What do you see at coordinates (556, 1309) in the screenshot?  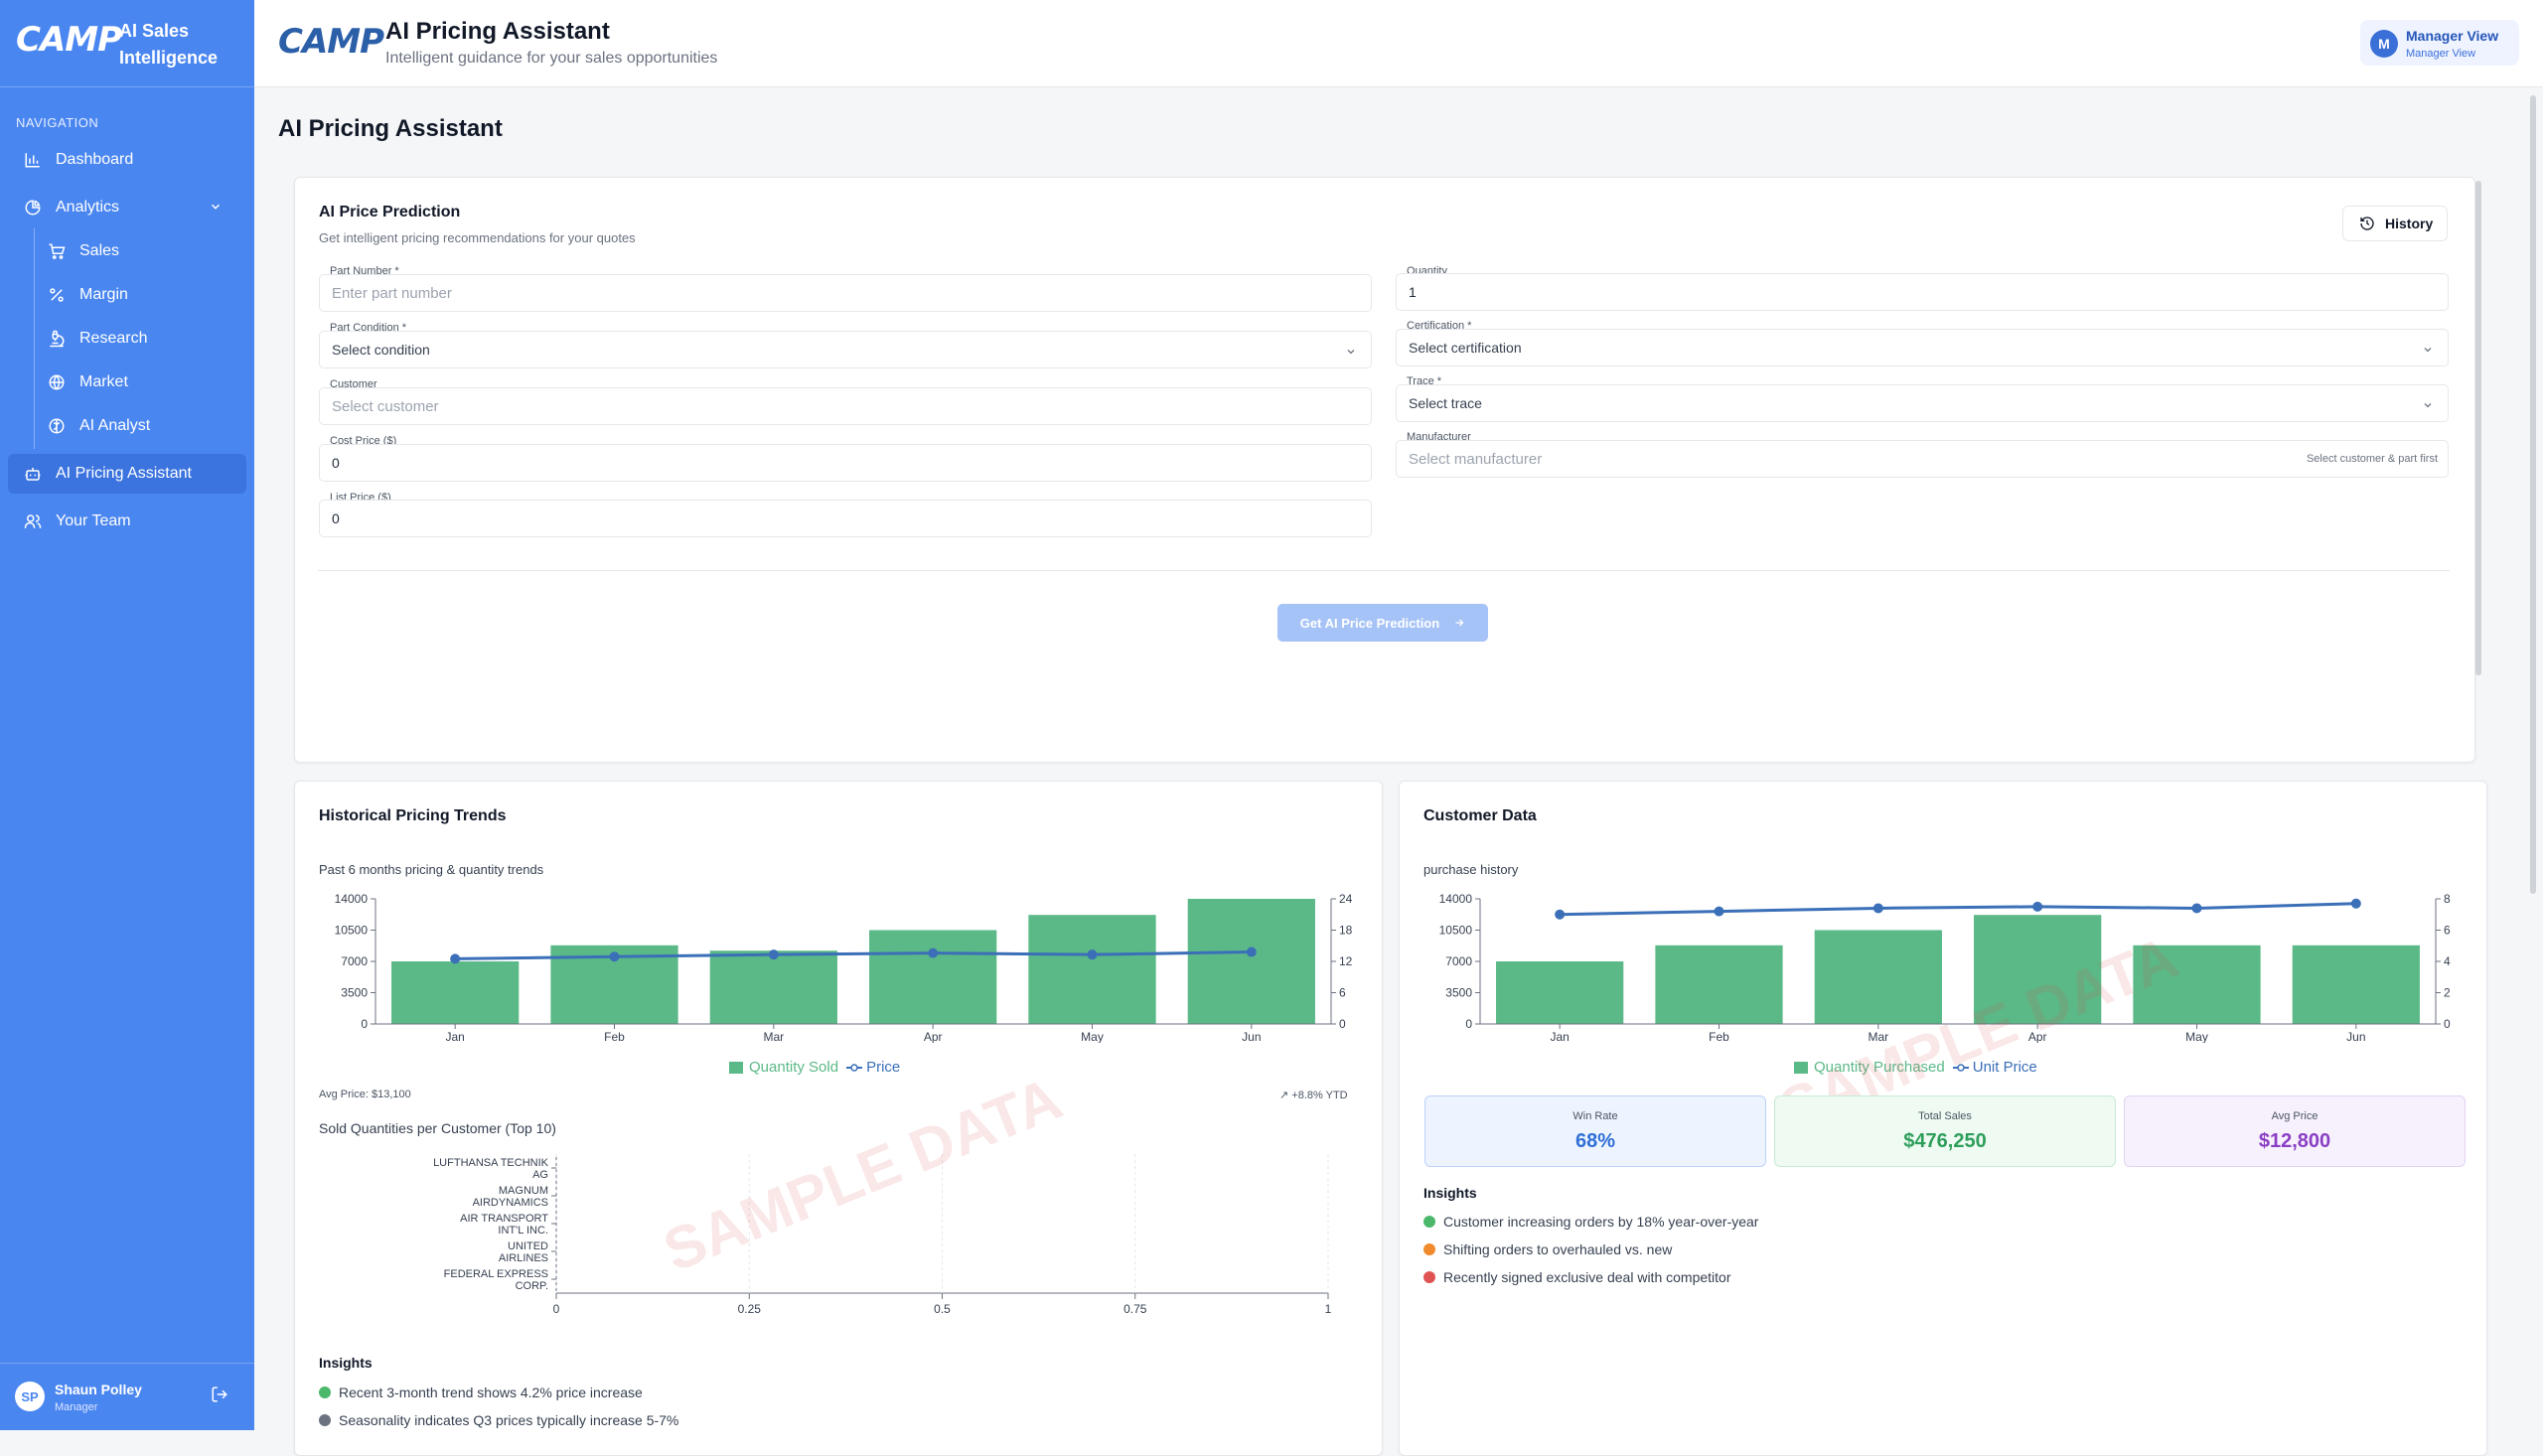 I see `x-tick-label: 0` at bounding box center [556, 1309].